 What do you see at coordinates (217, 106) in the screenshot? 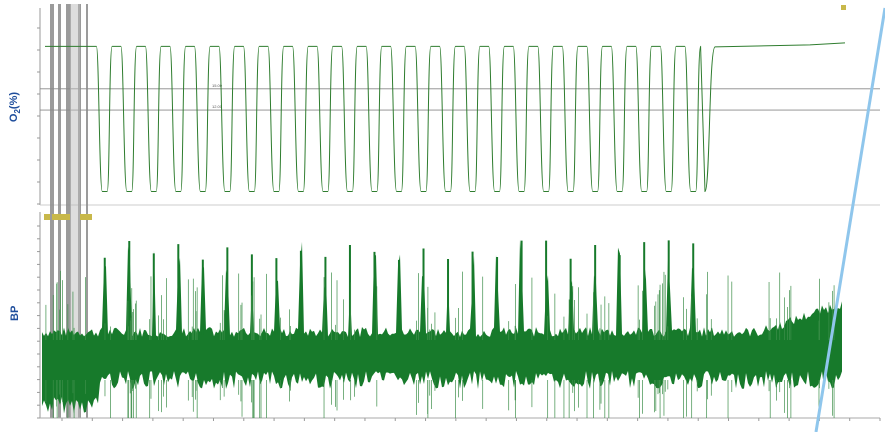
I see `o2-reference-label: 12.00` at bounding box center [217, 106].